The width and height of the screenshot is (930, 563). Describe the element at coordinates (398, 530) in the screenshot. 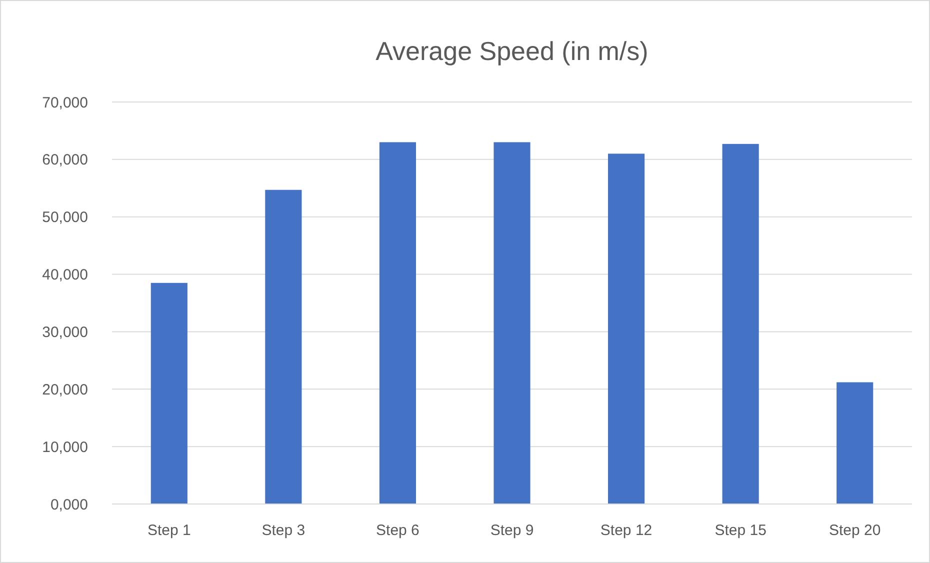

I see `x-tick-label: Step 6` at that location.